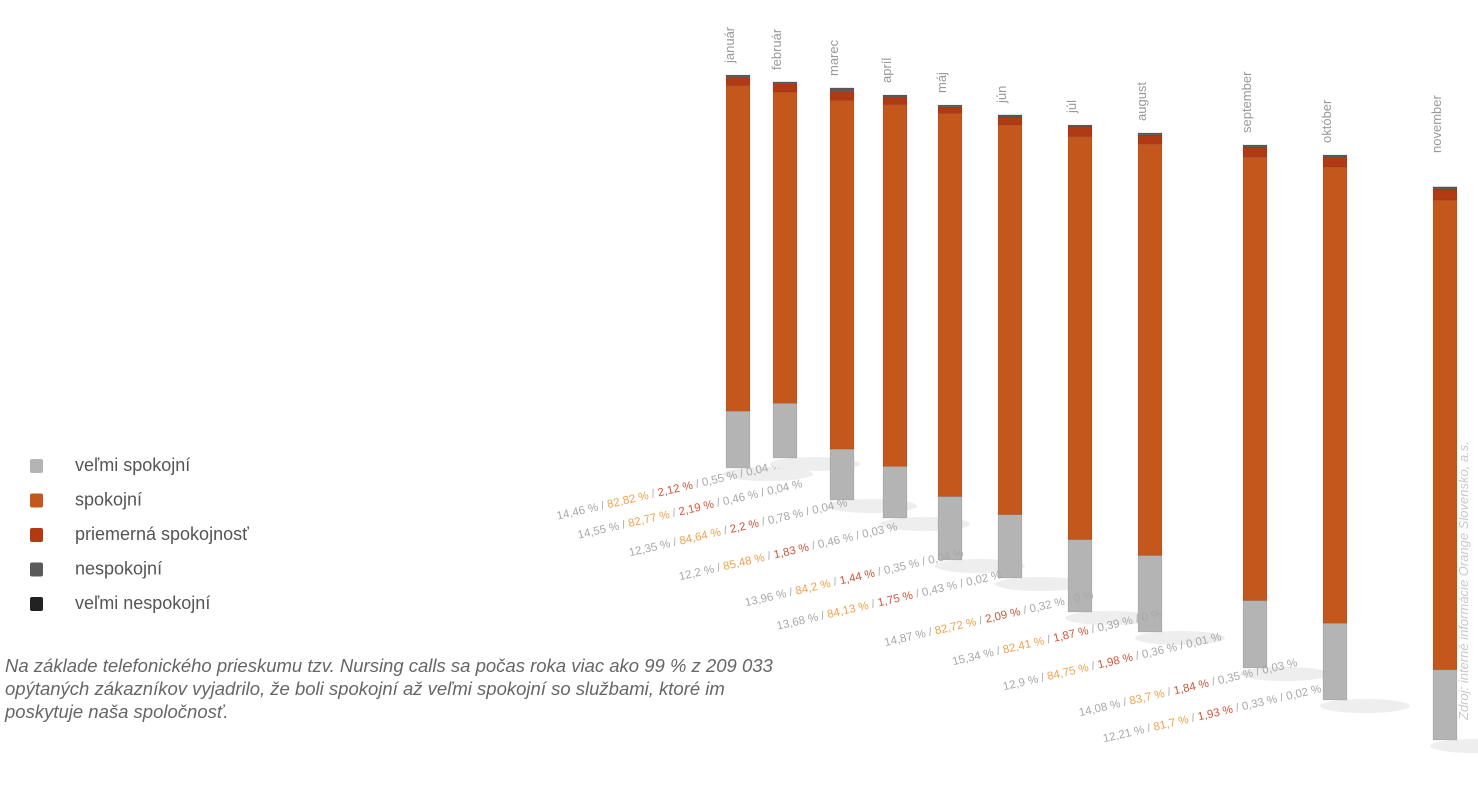  I want to click on legend-label: veľmi spokojní, so click(132, 465).